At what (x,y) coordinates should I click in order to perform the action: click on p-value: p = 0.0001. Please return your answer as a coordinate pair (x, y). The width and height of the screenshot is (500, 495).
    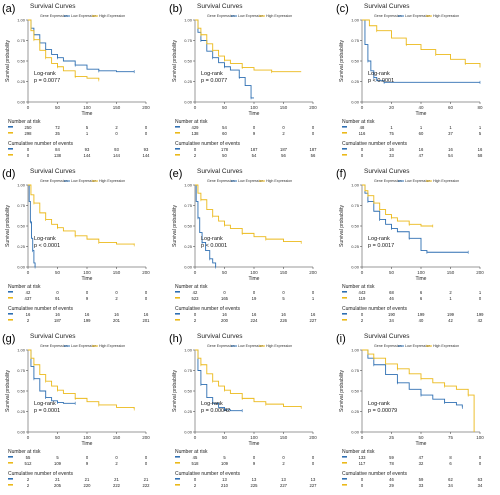
    Looking at the image, I should click on (47, 411).